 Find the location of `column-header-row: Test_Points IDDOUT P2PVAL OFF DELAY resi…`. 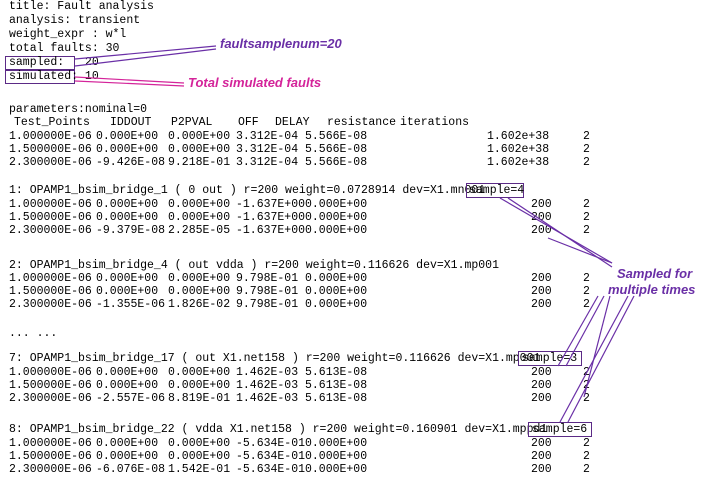

column-header-row: Test_Points IDDOUT P2PVAL OFF DELAY resi… is located at coordinates (353, 123).